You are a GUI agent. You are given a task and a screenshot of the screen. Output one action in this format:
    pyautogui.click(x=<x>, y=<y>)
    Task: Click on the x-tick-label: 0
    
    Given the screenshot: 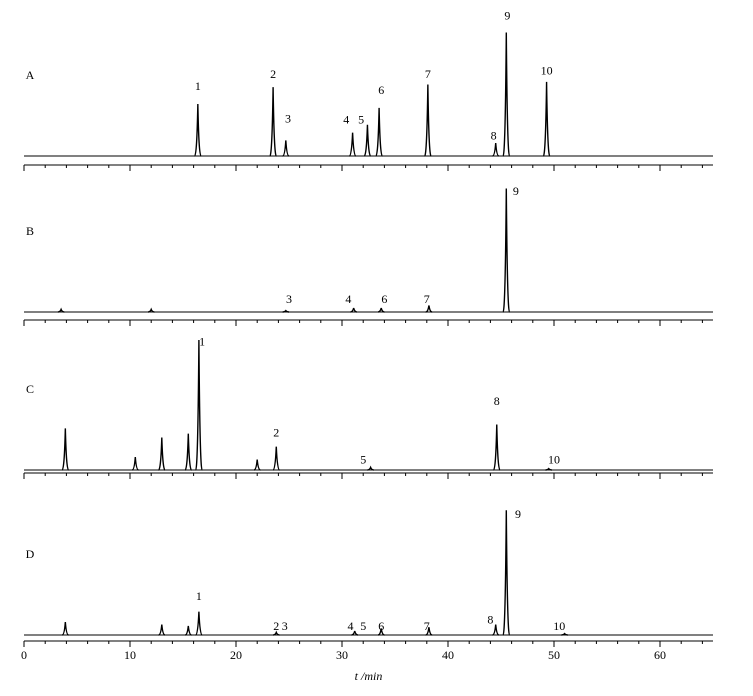 What is the action you would take?
    pyautogui.click(x=24, y=655)
    